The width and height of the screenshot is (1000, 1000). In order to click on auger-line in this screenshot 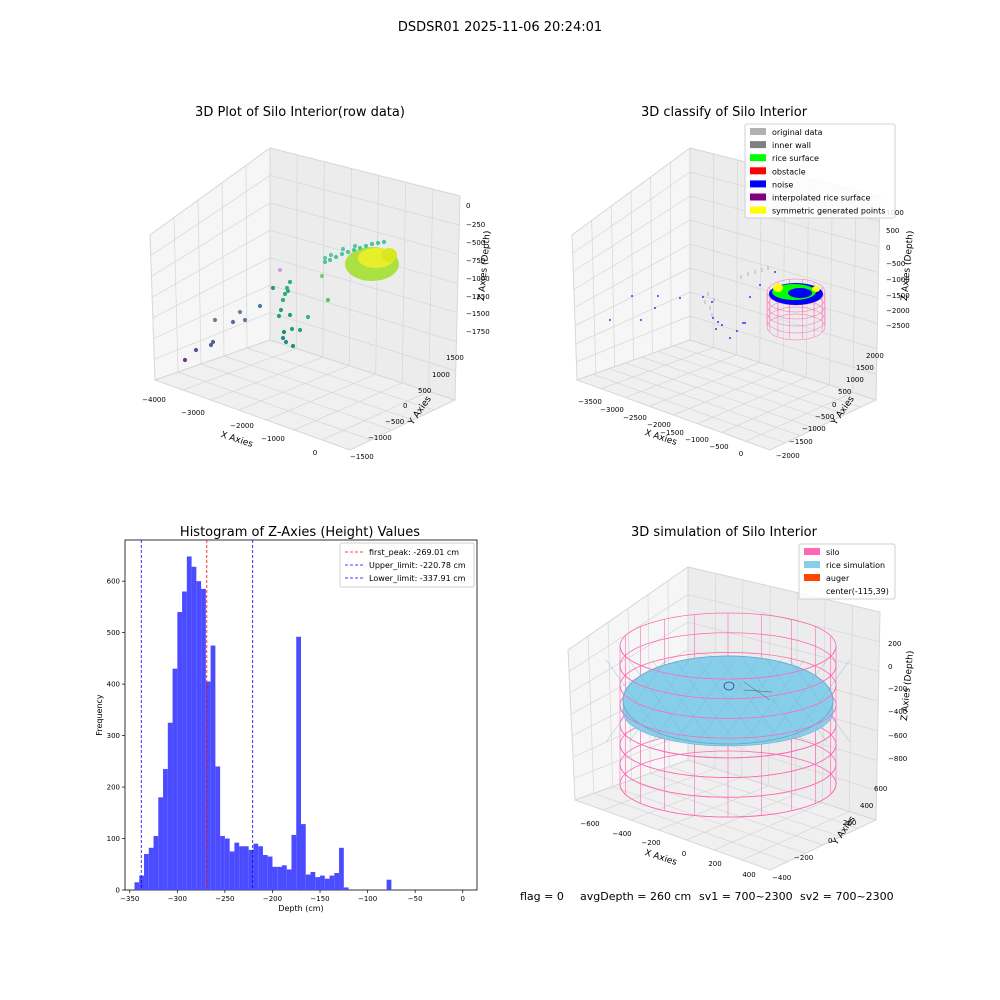, I will do `click(758, 691)`.